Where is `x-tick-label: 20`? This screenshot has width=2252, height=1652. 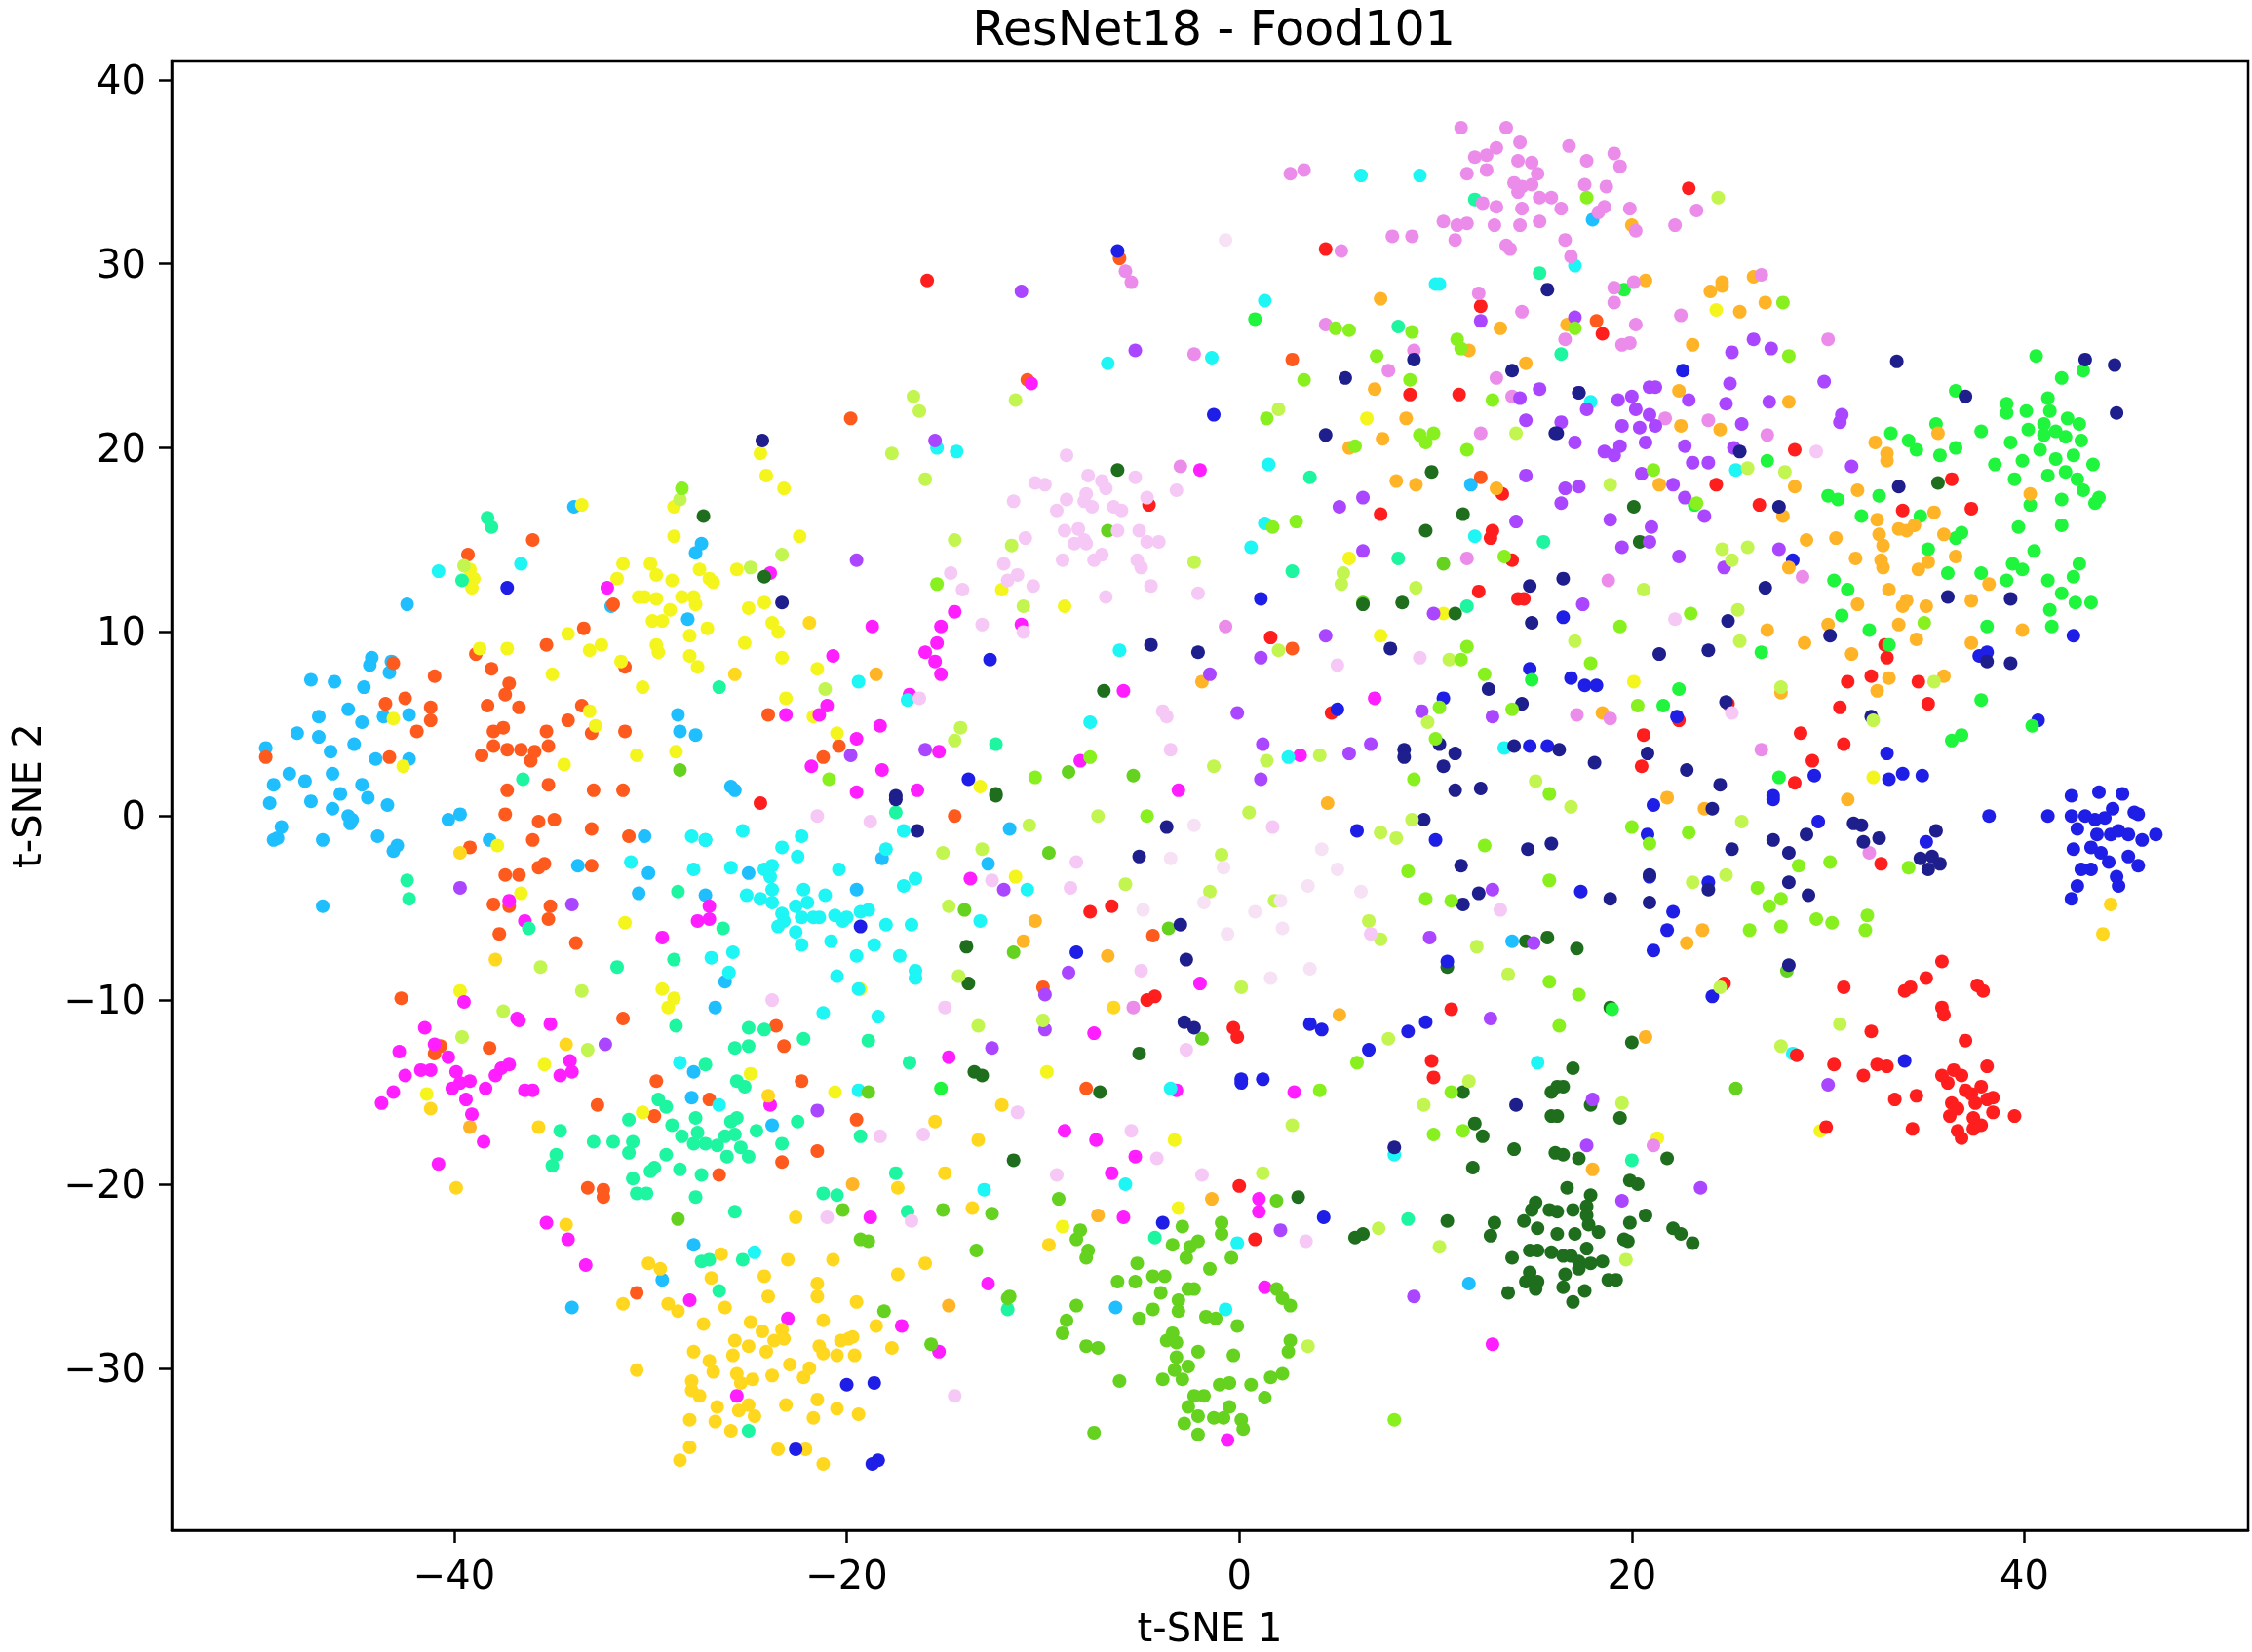
x-tick-label: 20 is located at coordinates (1632, 1575).